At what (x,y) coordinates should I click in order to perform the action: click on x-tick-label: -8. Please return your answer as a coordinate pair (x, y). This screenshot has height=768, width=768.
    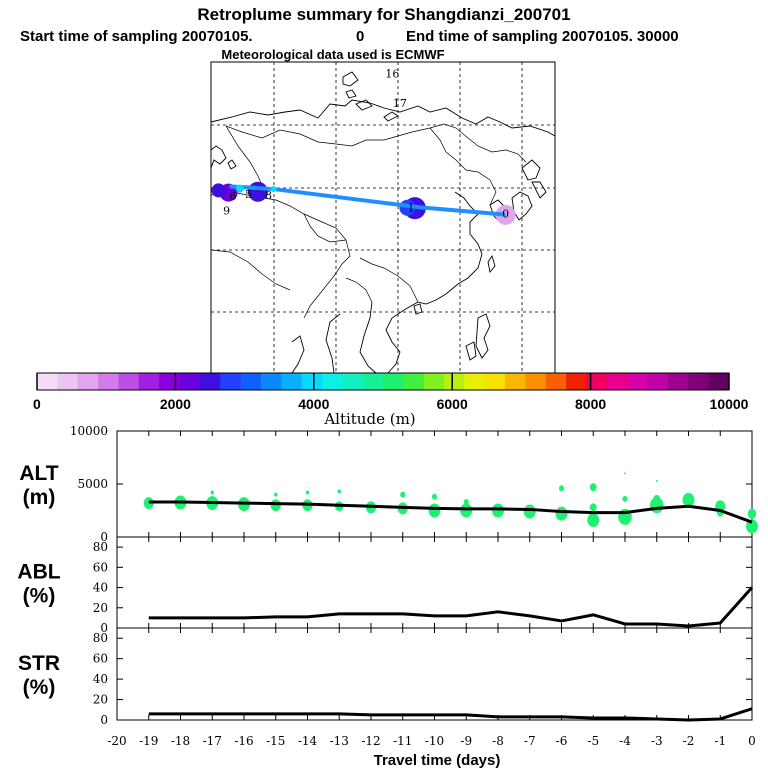
    Looking at the image, I should click on (498, 741).